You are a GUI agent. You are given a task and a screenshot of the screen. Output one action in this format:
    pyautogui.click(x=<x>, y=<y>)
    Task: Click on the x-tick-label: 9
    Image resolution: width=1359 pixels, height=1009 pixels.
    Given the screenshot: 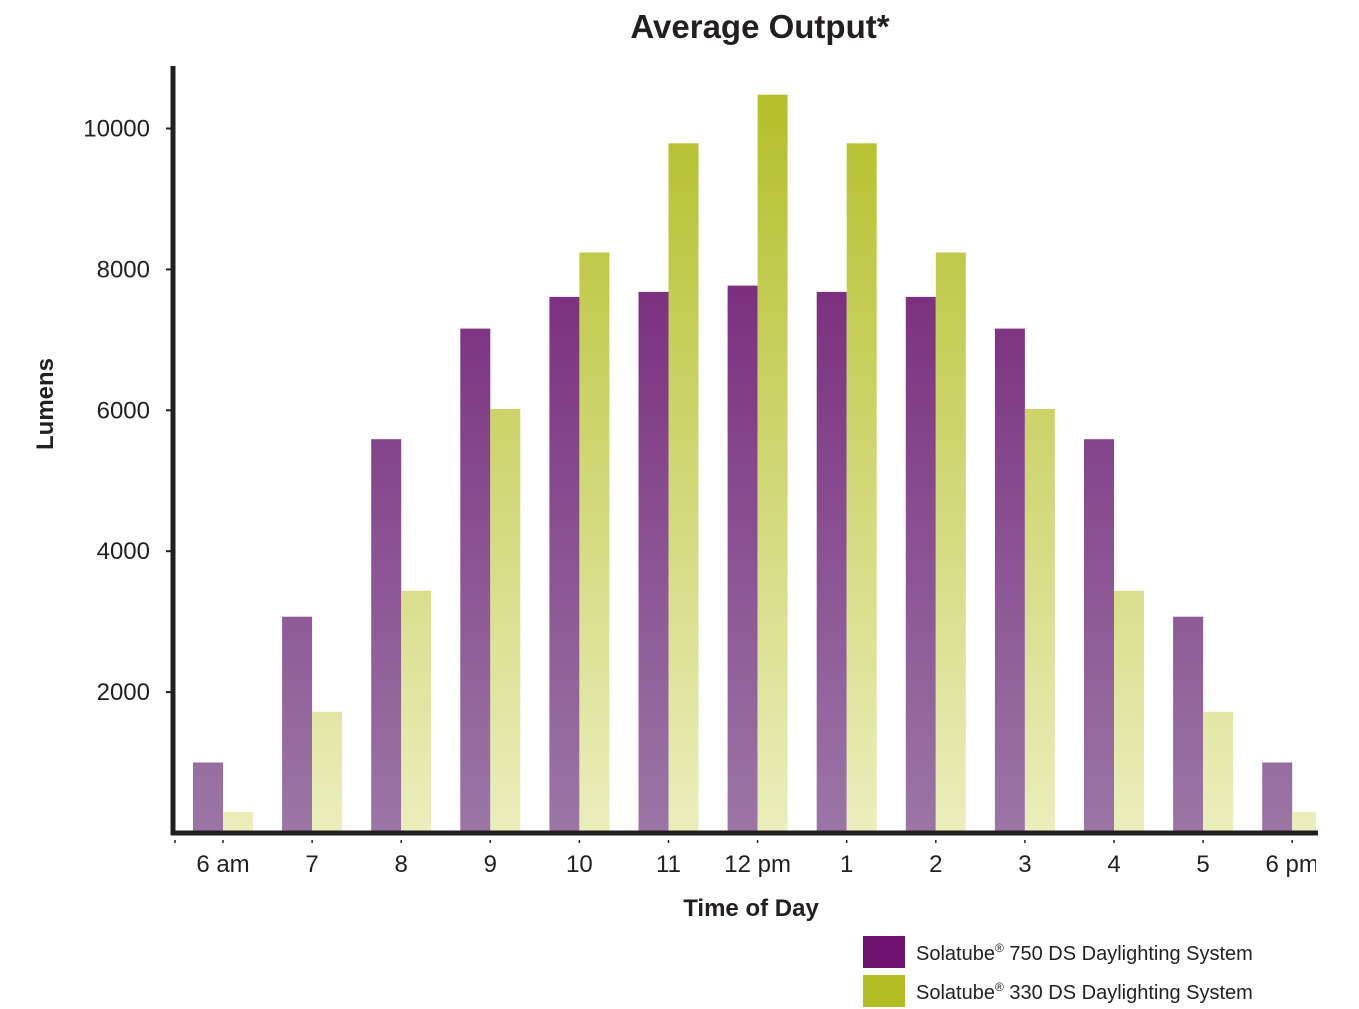 What is the action you would take?
    pyautogui.click(x=490, y=864)
    